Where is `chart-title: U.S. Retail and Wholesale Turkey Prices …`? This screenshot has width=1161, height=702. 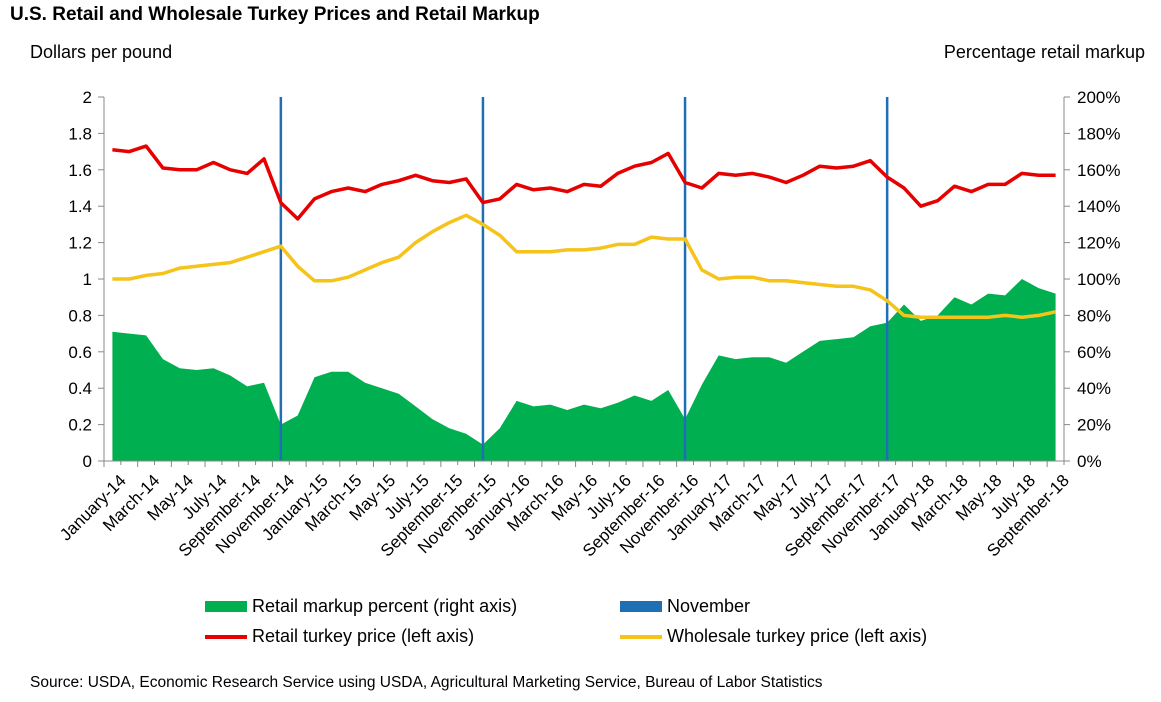 chart-title: U.S. Retail and Wholesale Turkey Prices … is located at coordinates (275, 14).